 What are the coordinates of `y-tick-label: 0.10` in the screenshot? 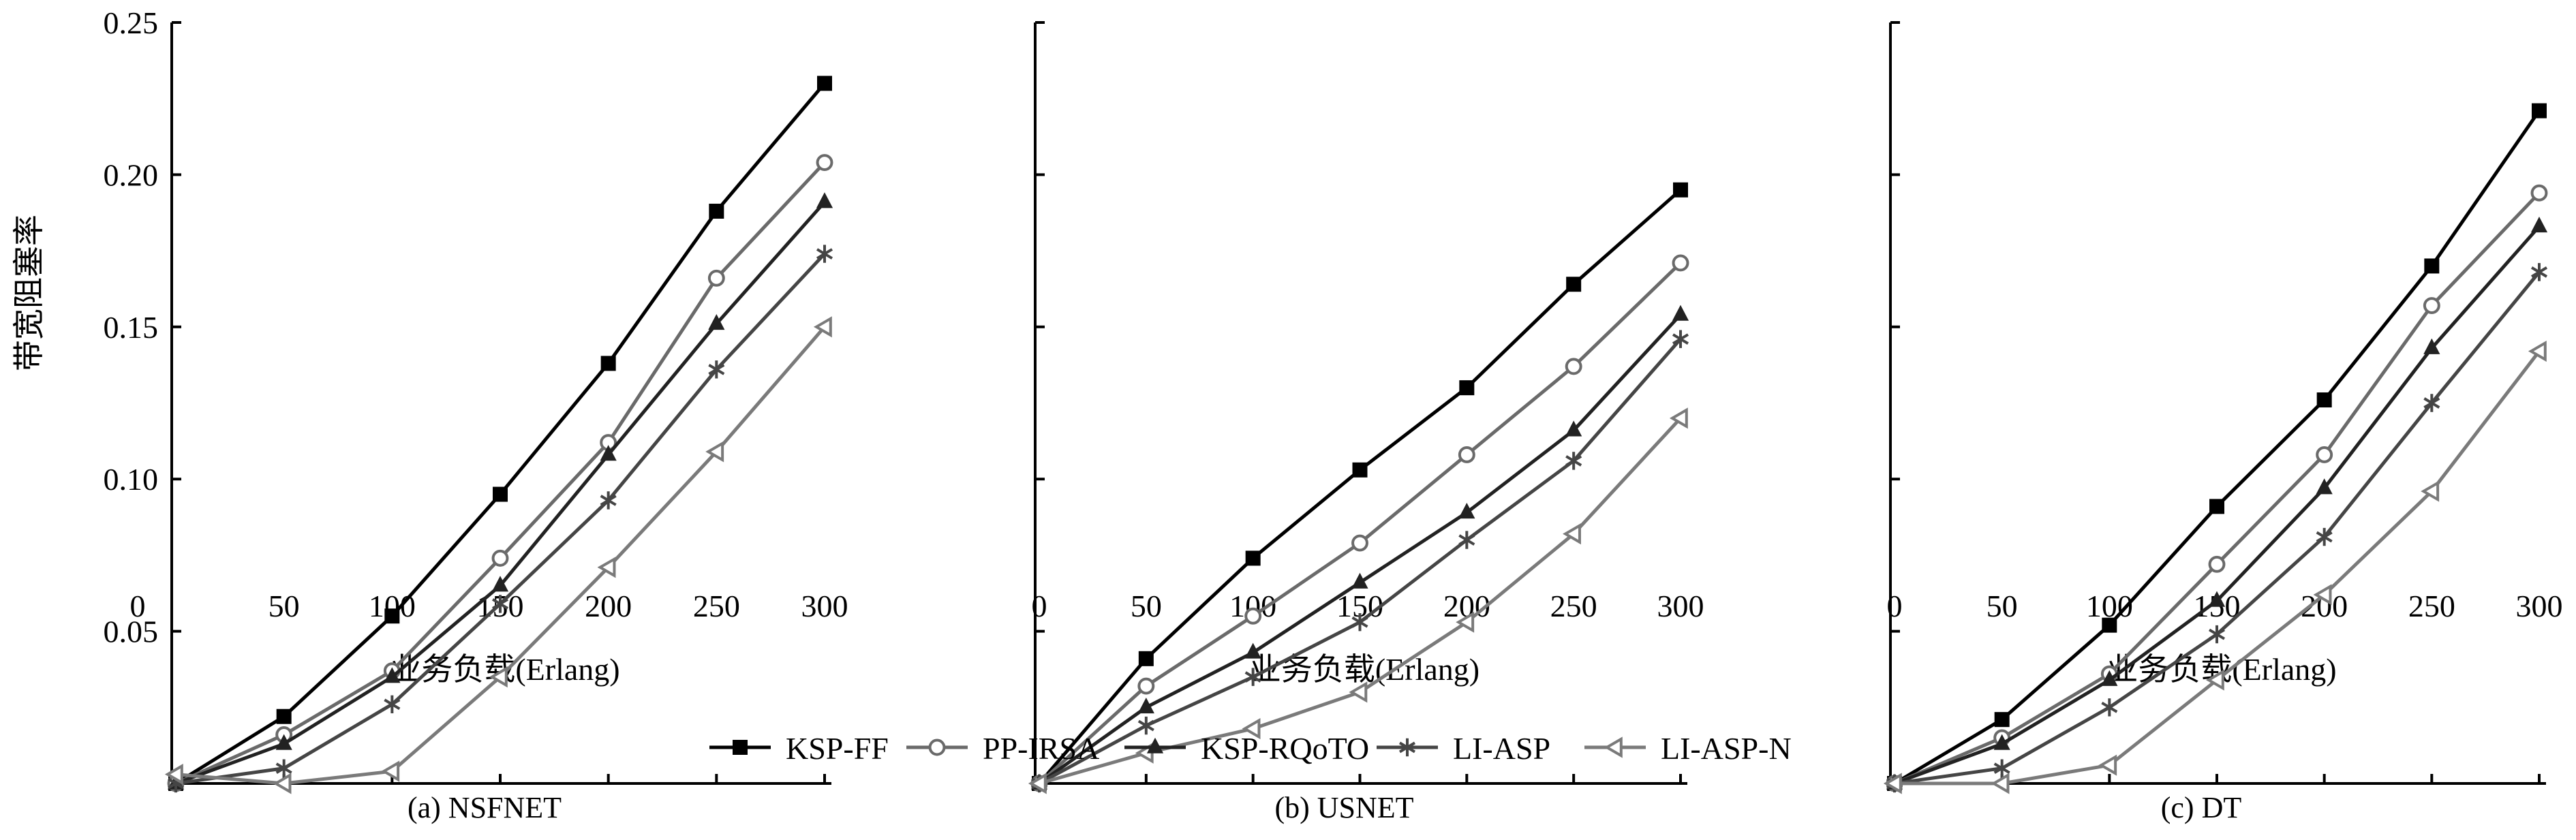 It's located at (131, 479).